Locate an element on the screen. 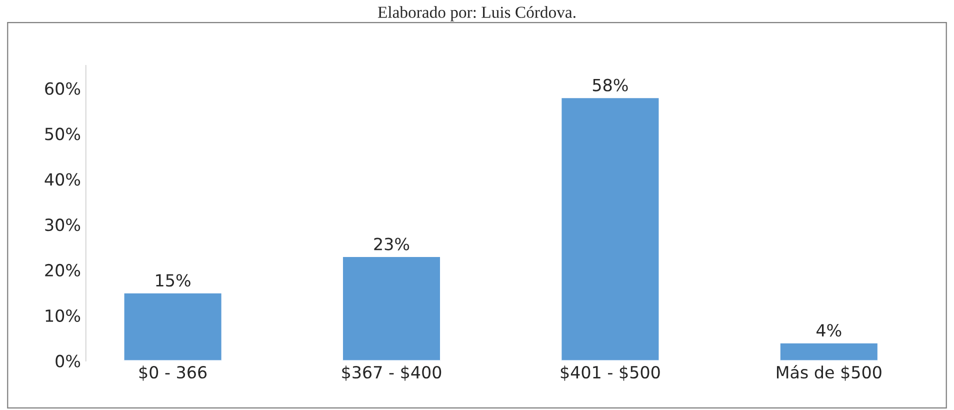 Image resolution: width=954 pixels, height=410 pixels. x-tick-label: $367 - $400 is located at coordinates (392, 373).